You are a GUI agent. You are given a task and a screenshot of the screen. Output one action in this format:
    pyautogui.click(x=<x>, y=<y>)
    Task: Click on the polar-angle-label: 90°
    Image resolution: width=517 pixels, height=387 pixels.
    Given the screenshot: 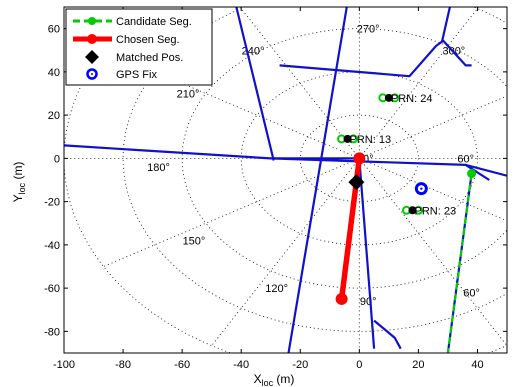 What is the action you would take?
    pyautogui.click(x=368, y=302)
    